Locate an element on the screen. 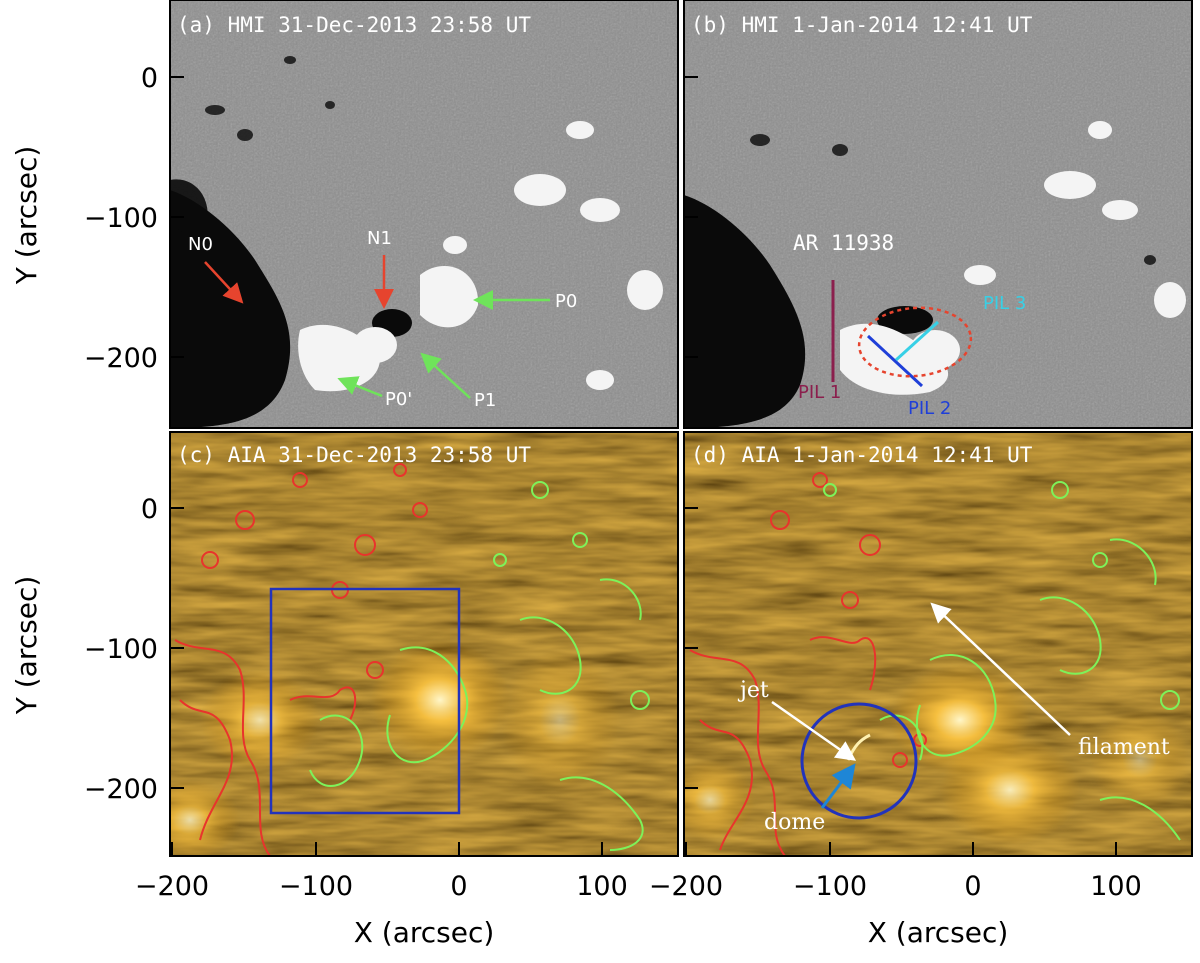 This screenshot has width=1200, height=963. region-box is located at coordinates (365, 701).